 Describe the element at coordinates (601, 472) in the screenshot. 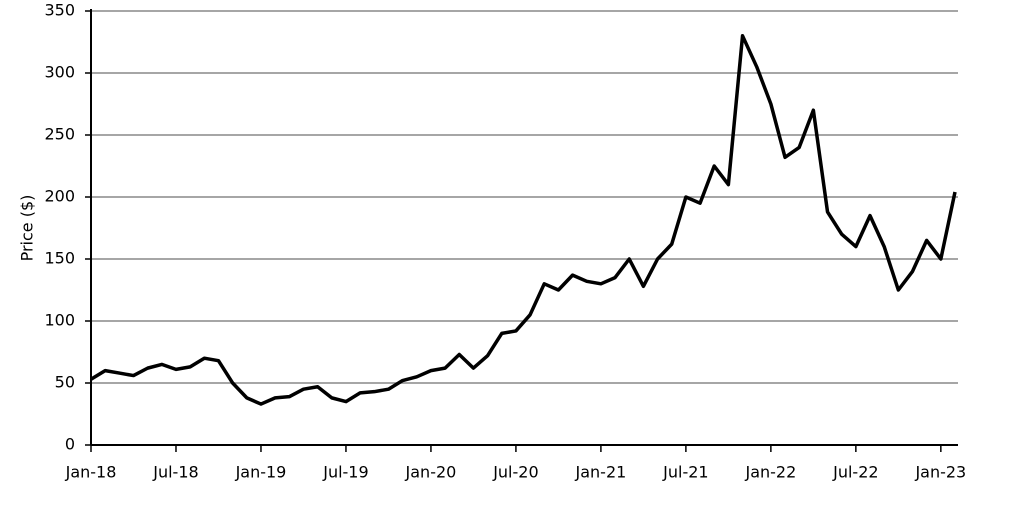

I see `x-tick-label: Jan-21` at that location.